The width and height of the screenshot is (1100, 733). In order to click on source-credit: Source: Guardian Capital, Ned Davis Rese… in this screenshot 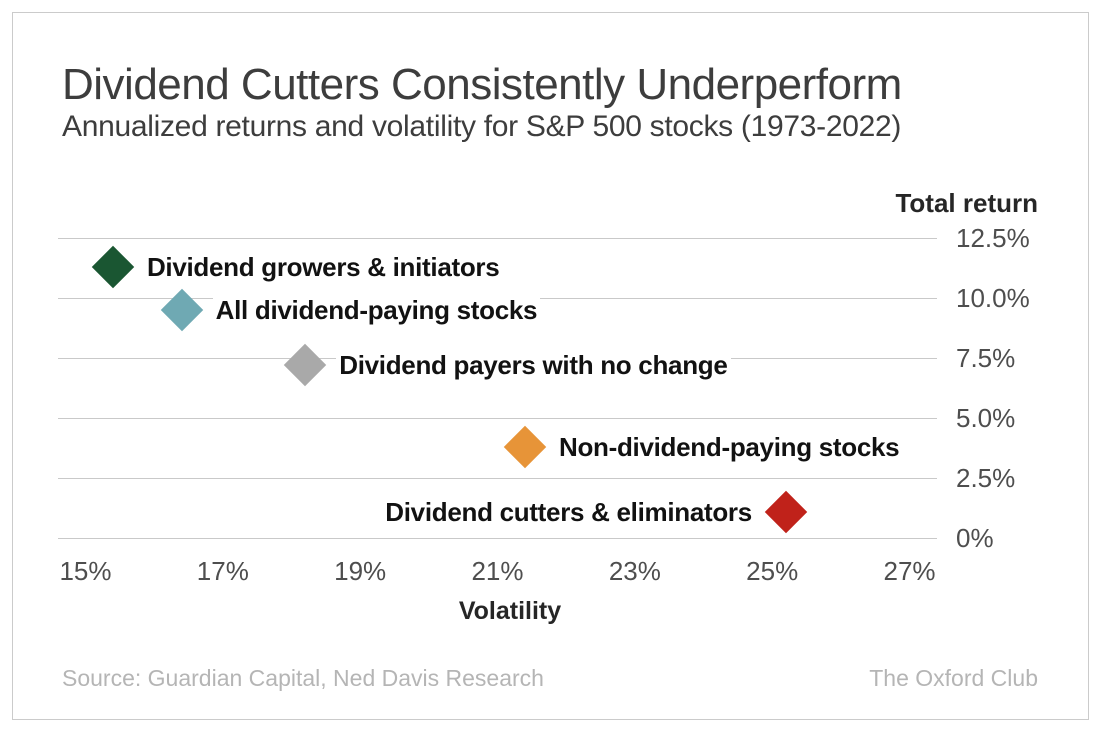, I will do `click(303, 678)`.